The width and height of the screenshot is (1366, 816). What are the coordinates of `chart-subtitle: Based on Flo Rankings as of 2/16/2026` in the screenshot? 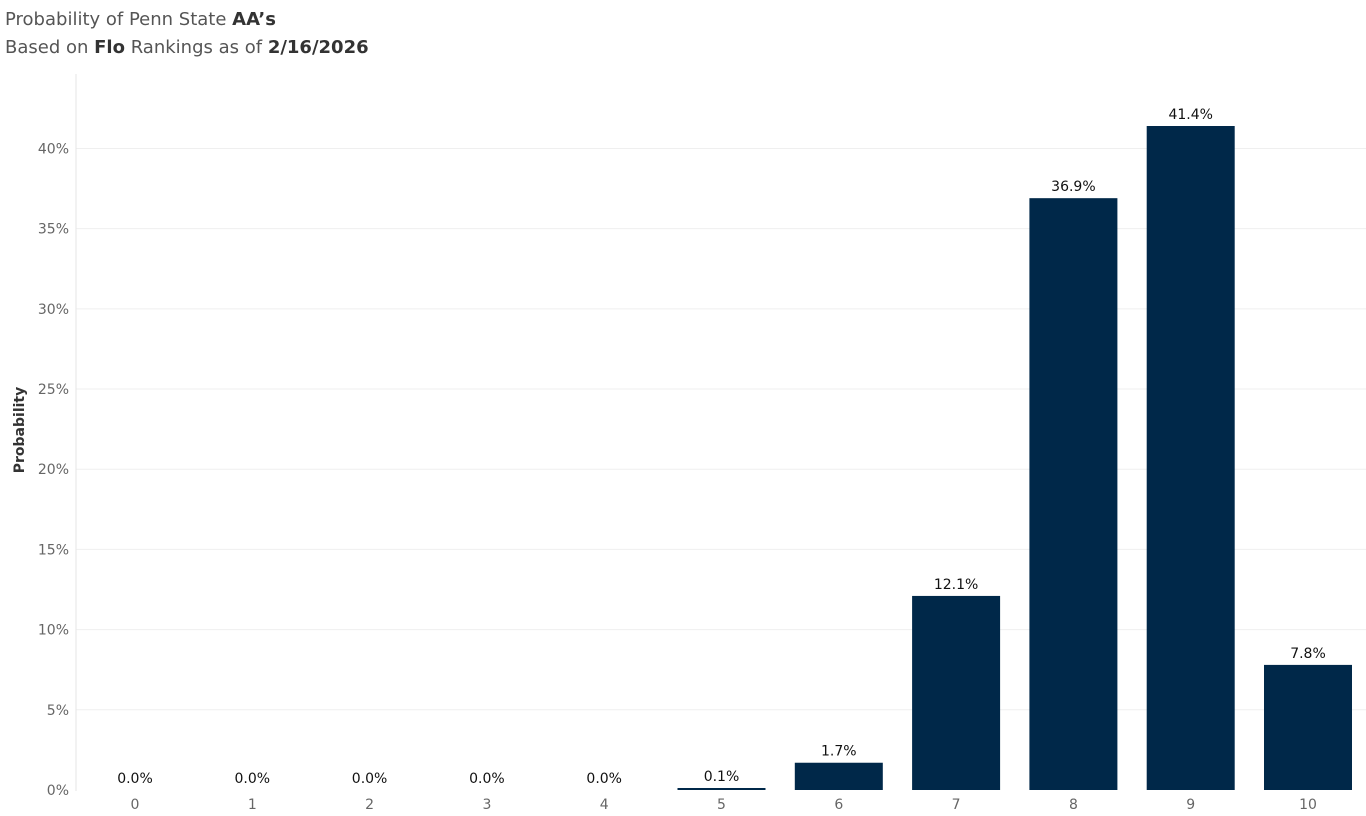 It's located at (187, 48).